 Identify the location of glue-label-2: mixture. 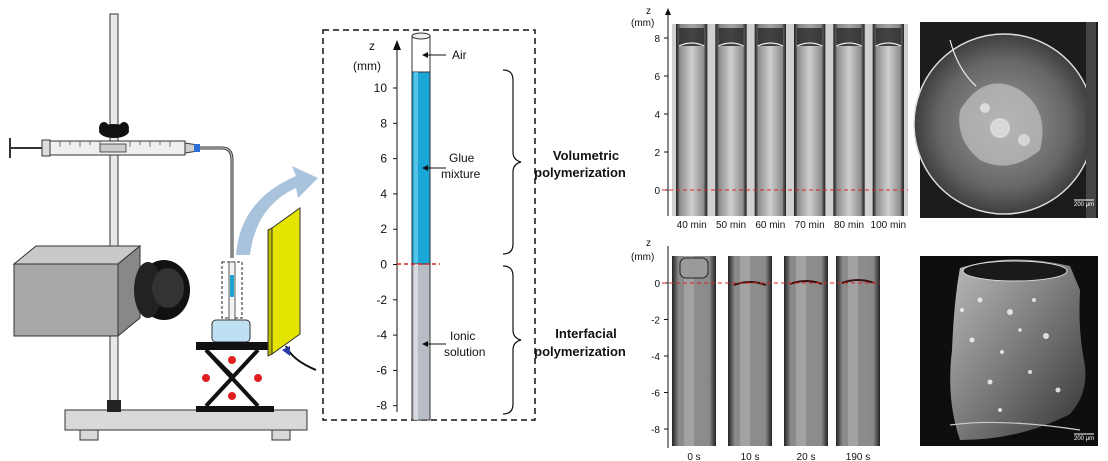
(461, 174).